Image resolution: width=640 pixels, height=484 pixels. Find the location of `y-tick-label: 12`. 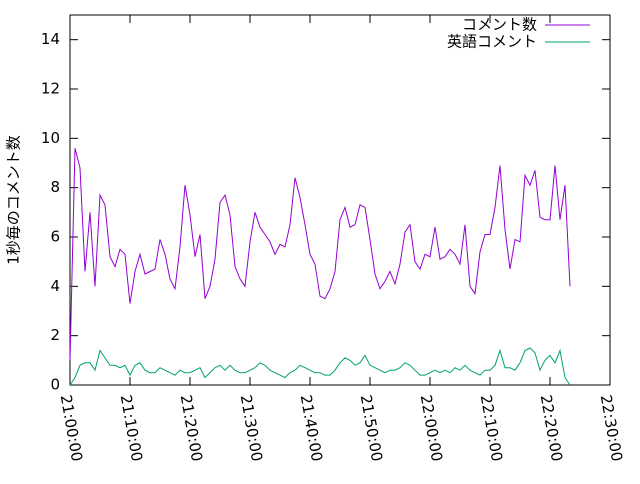

y-tick-label: 12 is located at coordinates (50, 89).